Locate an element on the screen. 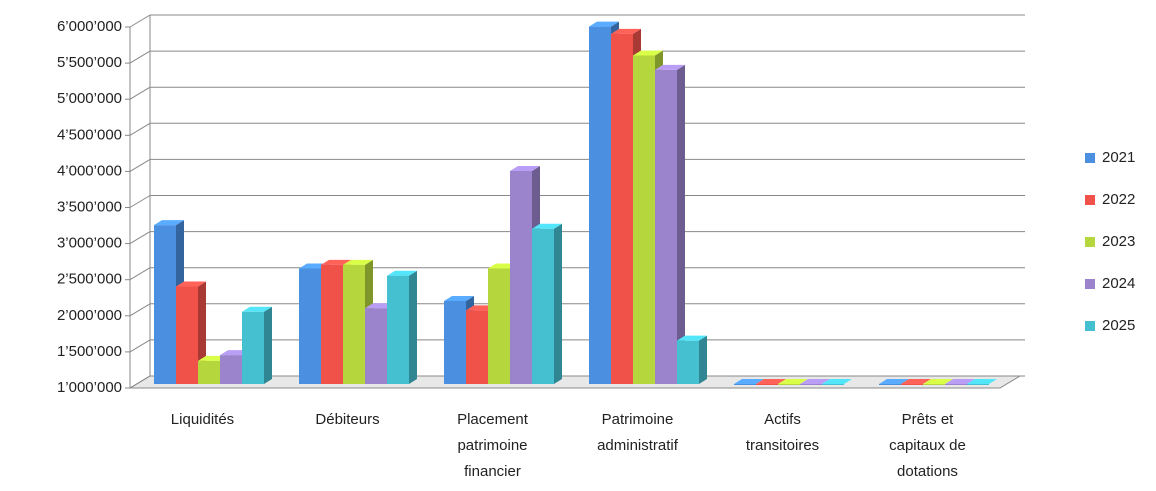 The height and width of the screenshot is (491, 1156). x-tick-label: Patrimoine administratif is located at coordinates (638, 432).